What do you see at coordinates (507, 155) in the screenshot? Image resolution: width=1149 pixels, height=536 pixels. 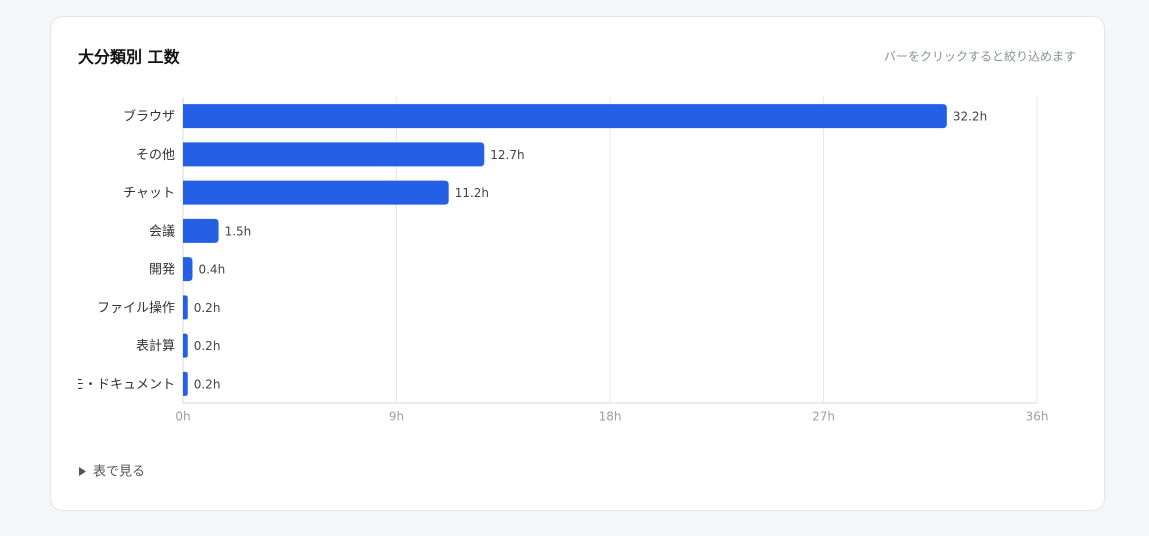 I see `value-label: 12.7h` at bounding box center [507, 155].